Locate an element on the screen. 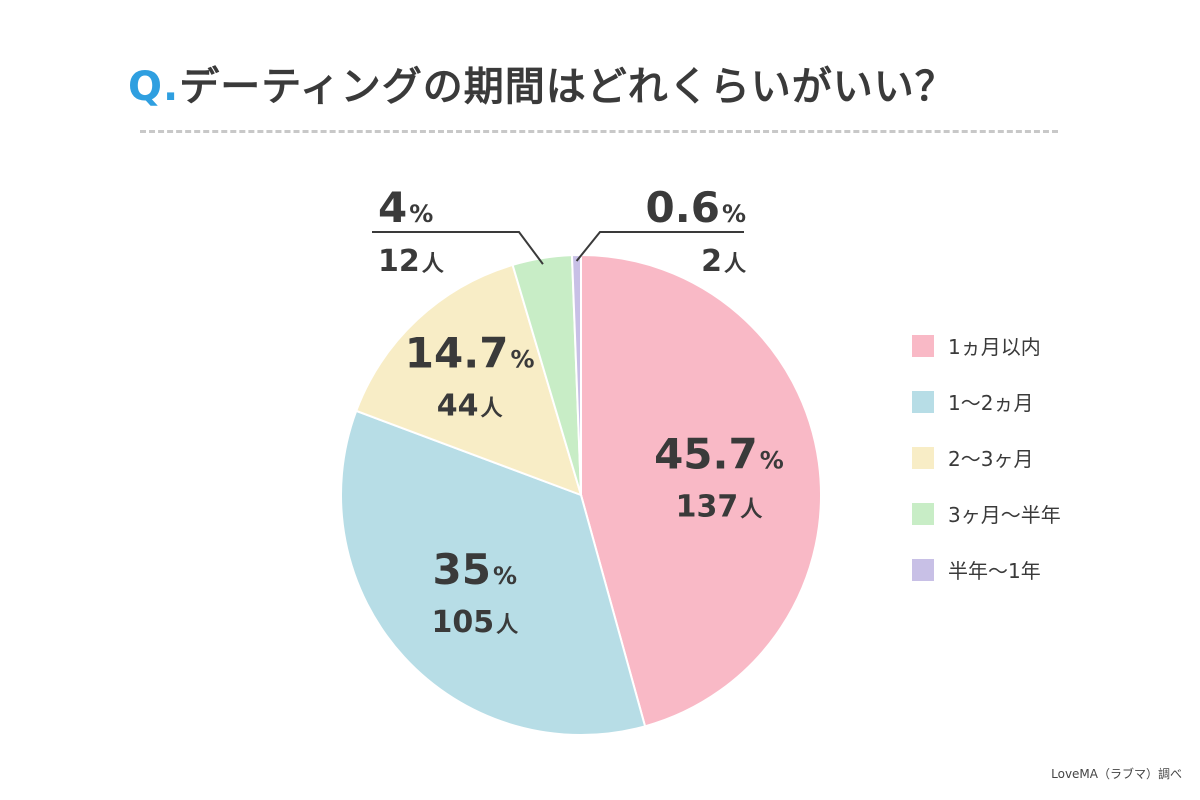 This screenshot has height=800, width=1200. leader-lines is located at coordinates (558, 248).